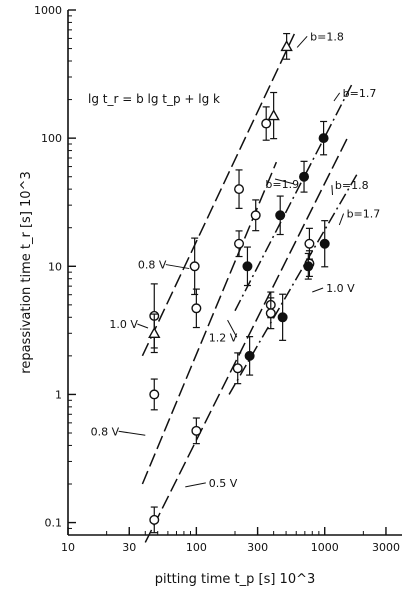  I want to click on x-axis-title: pitting time t_p [s] 10^3, so click(235, 579).